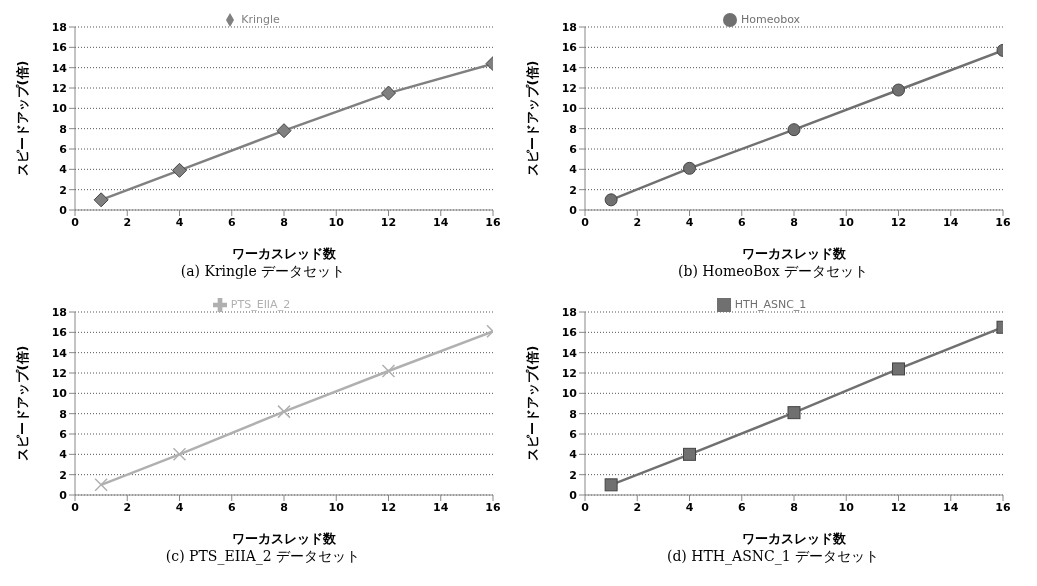  I want to click on legend-label: PTS_EIIA_2, so click(260, 304).